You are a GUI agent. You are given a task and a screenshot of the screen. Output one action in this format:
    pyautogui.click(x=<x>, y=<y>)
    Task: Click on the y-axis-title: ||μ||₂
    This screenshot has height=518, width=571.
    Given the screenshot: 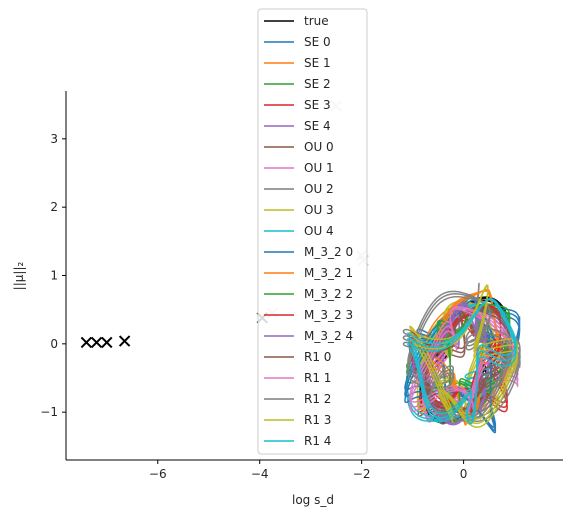 What is the action you would take?
    pyautogui.click(x=19, y=276)
    